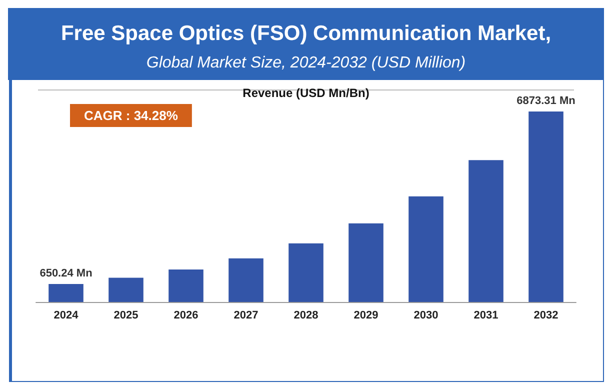  Describe the element at coordinates (426, 316) in the screenshot. I see `x-tick-label: 2030` at that location.